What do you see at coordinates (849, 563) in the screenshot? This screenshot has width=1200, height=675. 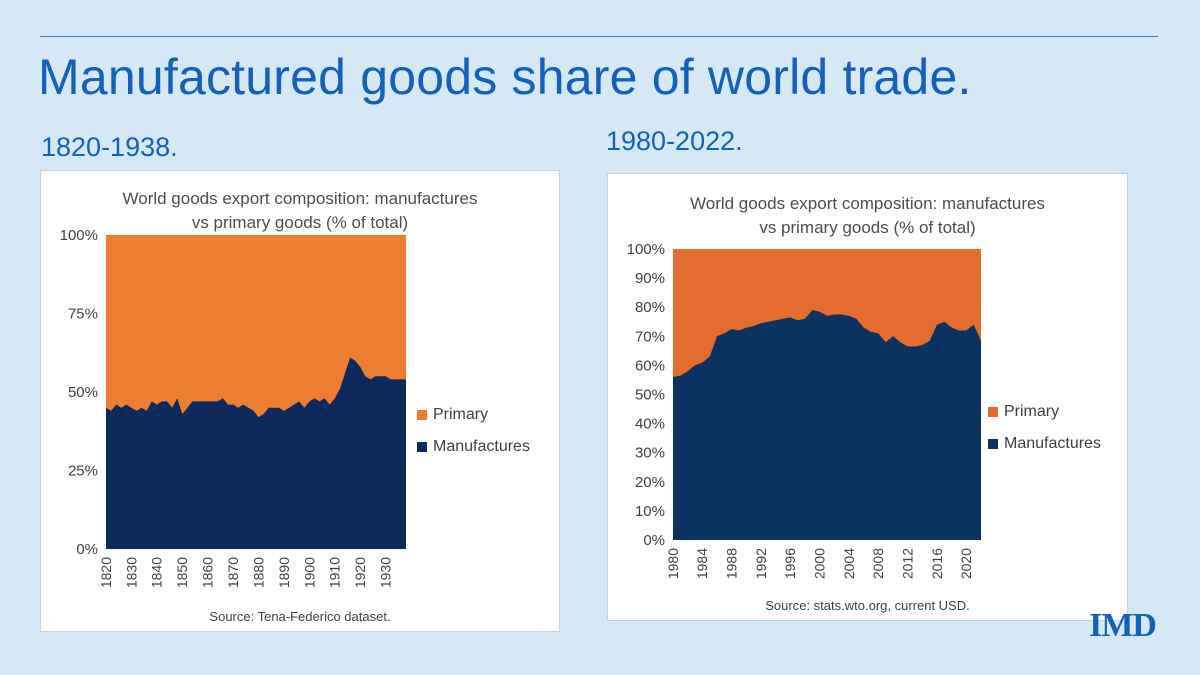 I see `x-tick-label: 2004` at bounding box center [849, 563].